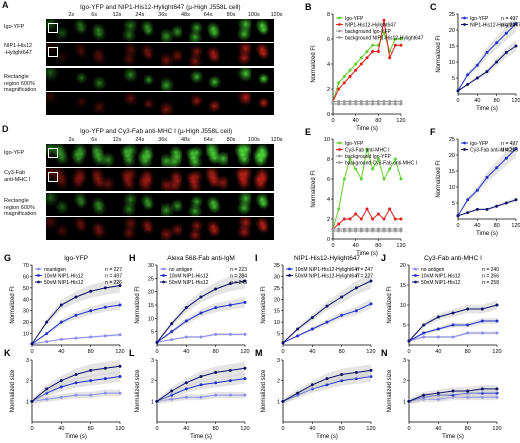 The image size is (520, 443). What do you see at coordinates (186, 352) in the screenshot?
I see `x-tick-label: 40` at bounding box center [186, 352].